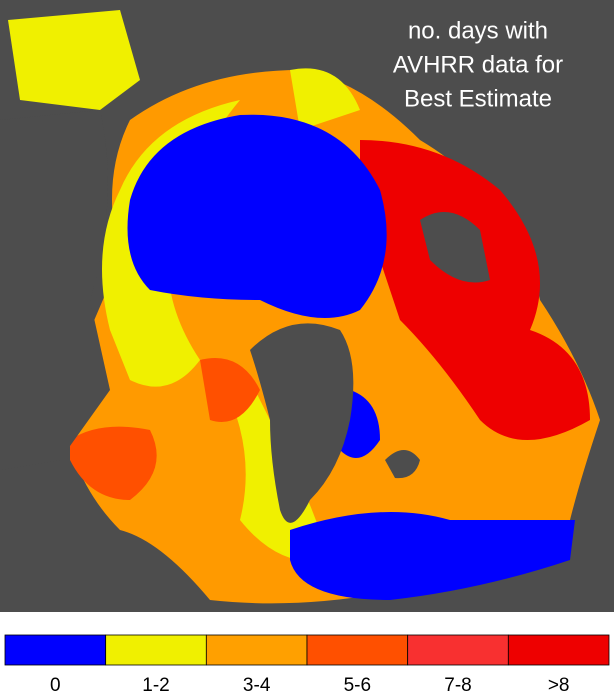 This screenshot has height=695, width=614. I want to click on legend-label: >8, so click(559, 685).